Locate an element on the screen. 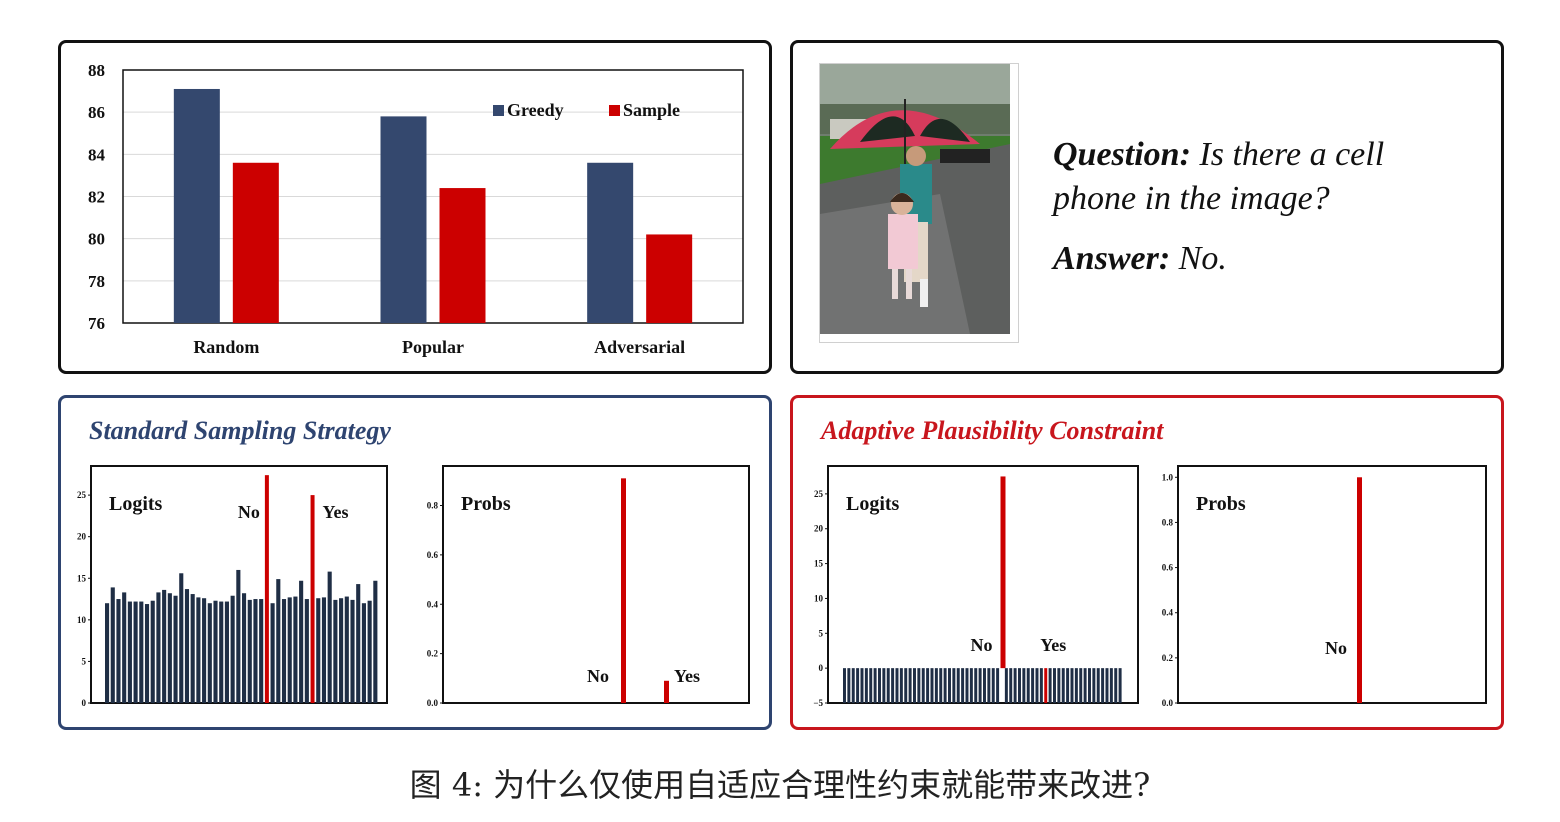 The image size is (1560, 822). small-plot-frame is located at coordinates (1332, 584).